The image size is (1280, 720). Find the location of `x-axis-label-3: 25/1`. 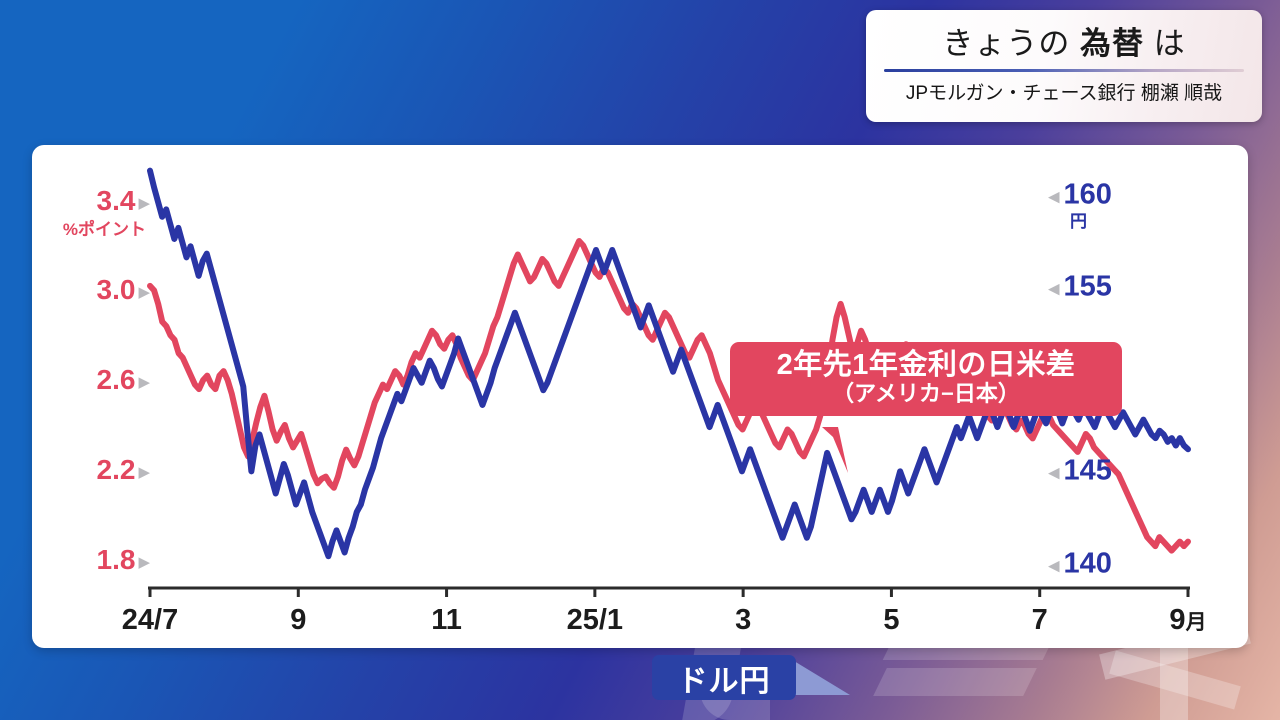

x-axis-label-3: 25/1 is located at coordinates (595, 620).